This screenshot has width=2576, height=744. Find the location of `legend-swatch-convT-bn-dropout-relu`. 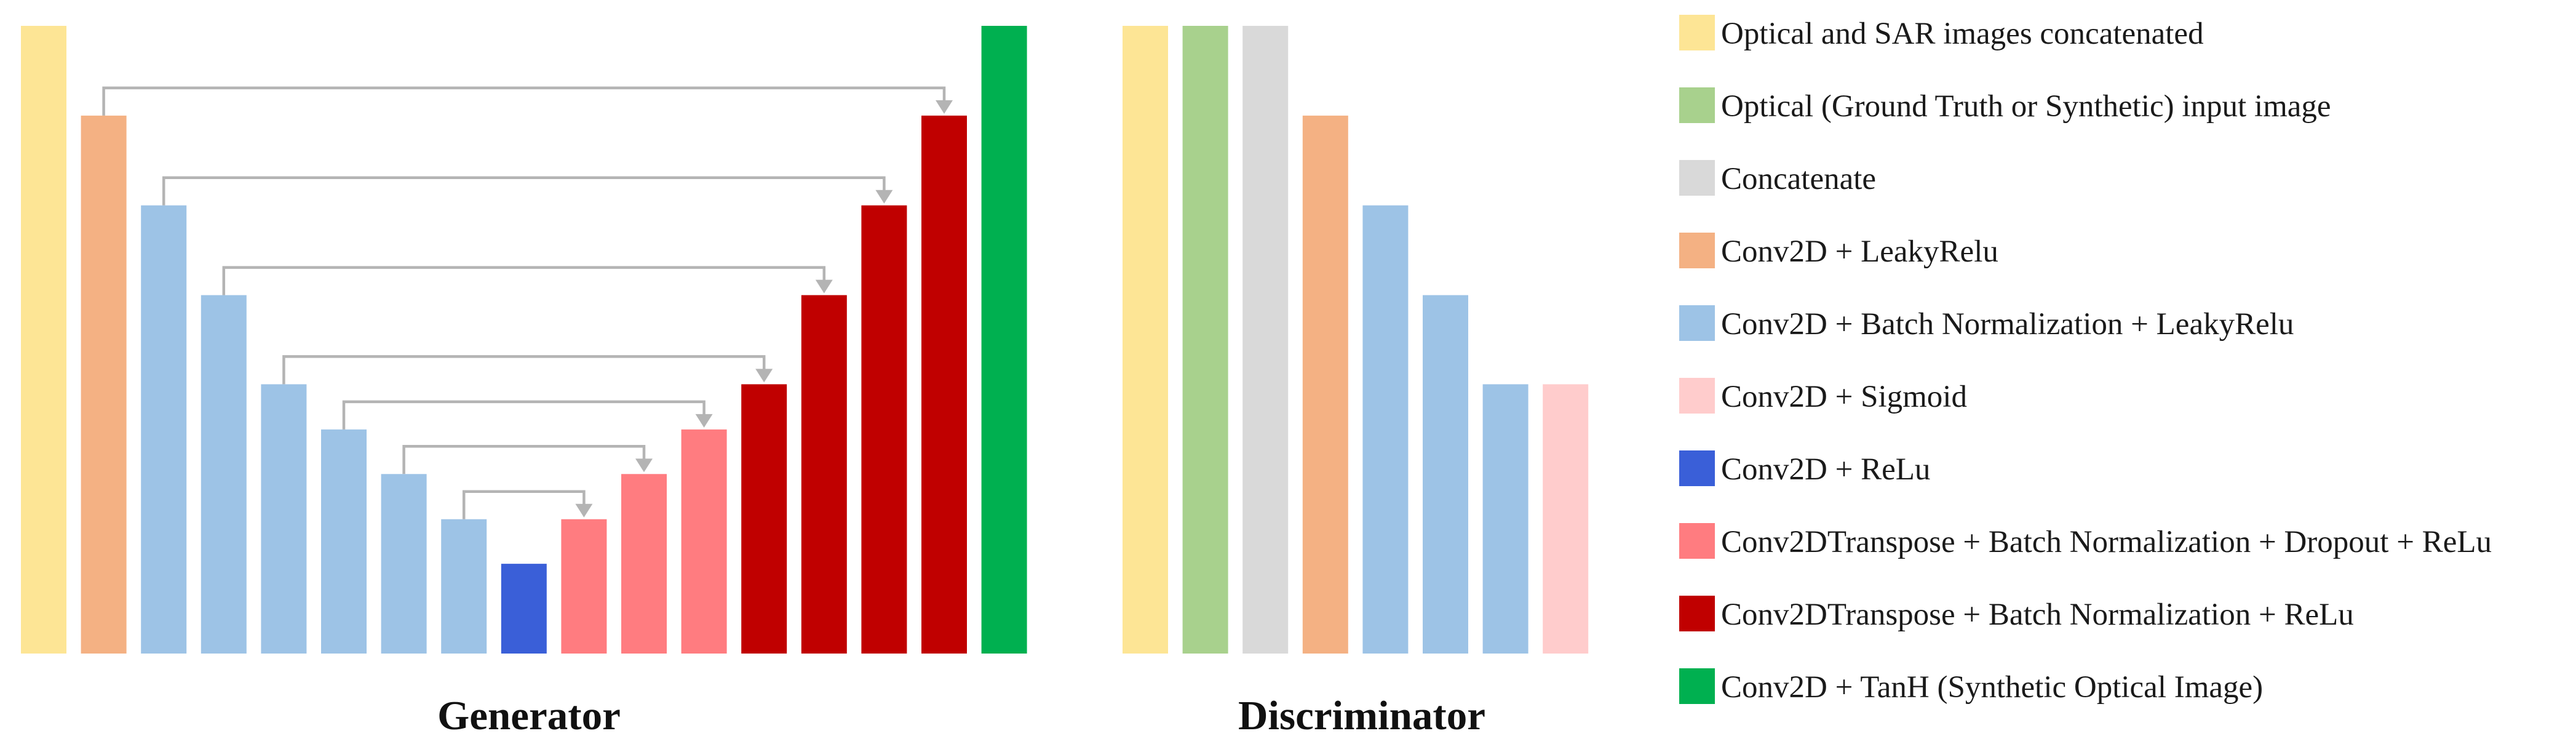

legend-swatch-convT-bn-dropout-relu is located at coordinates (1697, 541).